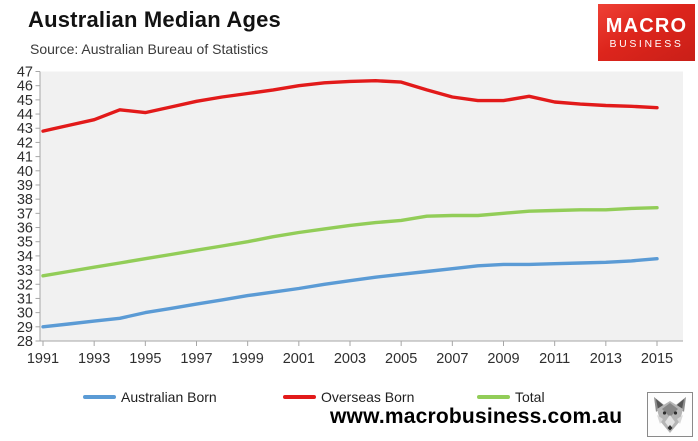 The image size is (698, 441). What do you see at coordinates (99, 397) in the screenshot?
I see `legend-swatch-australian-born` at bounding box center [99, 397].